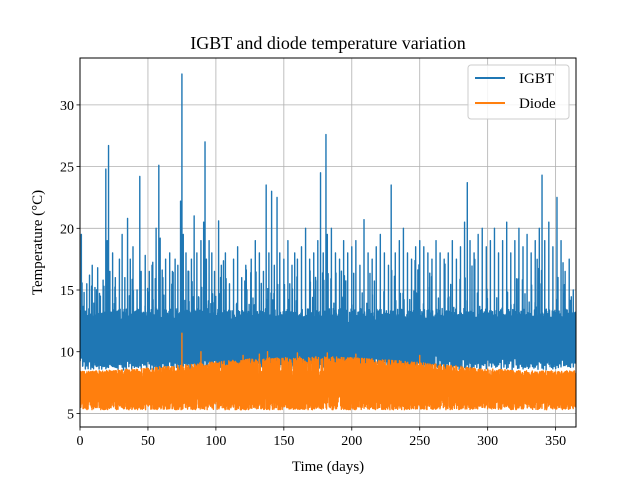  Describe the element at coordinates (80, 441) in the screenshot. I see `x-tick-label: 0` at that location.